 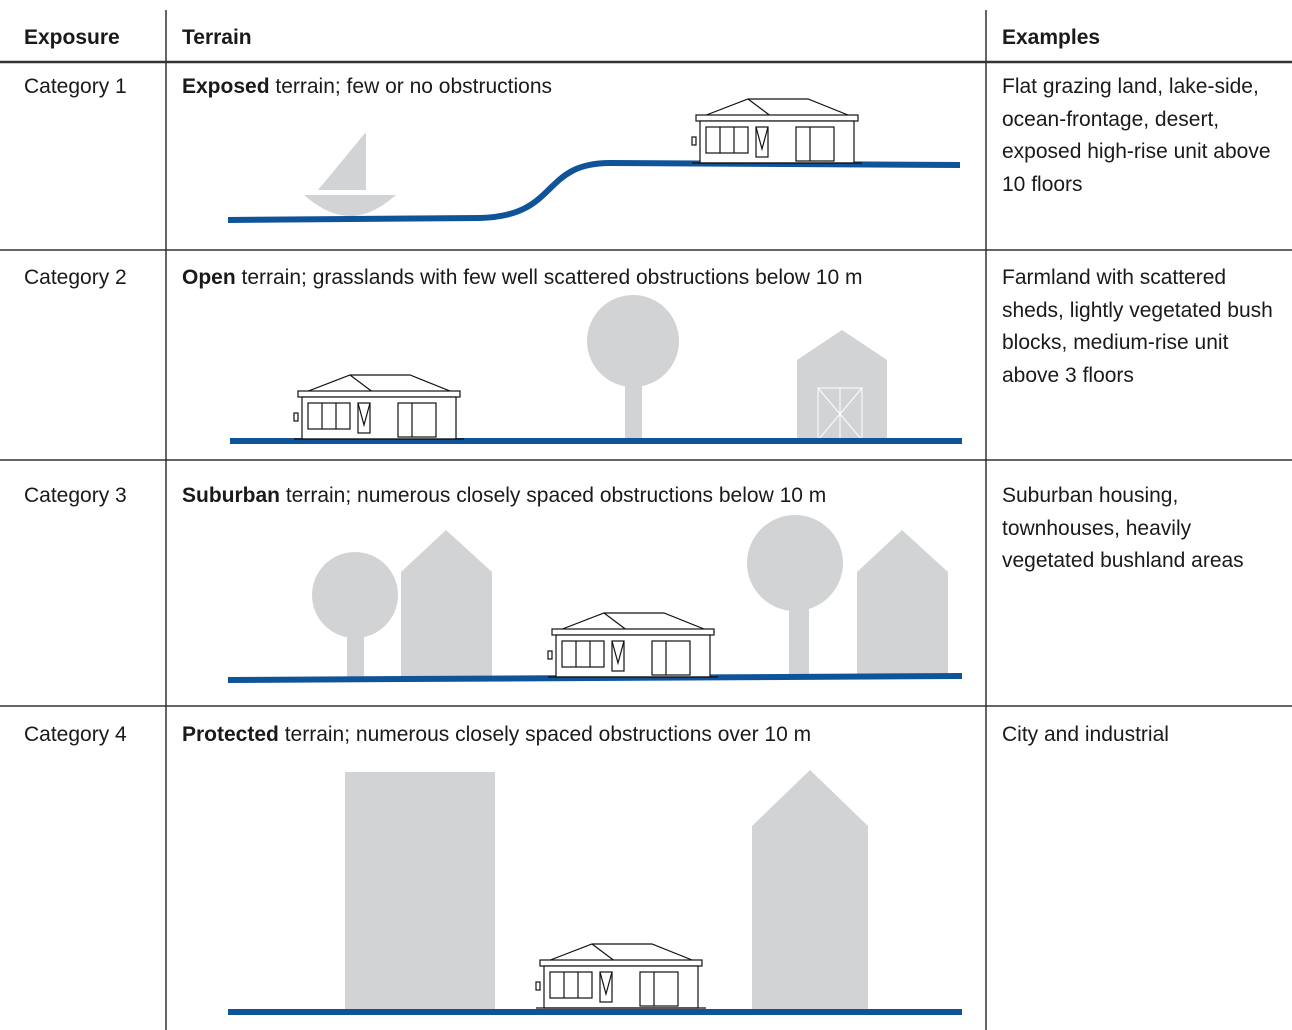 I want to click on tree, so click(x=633, y=367).